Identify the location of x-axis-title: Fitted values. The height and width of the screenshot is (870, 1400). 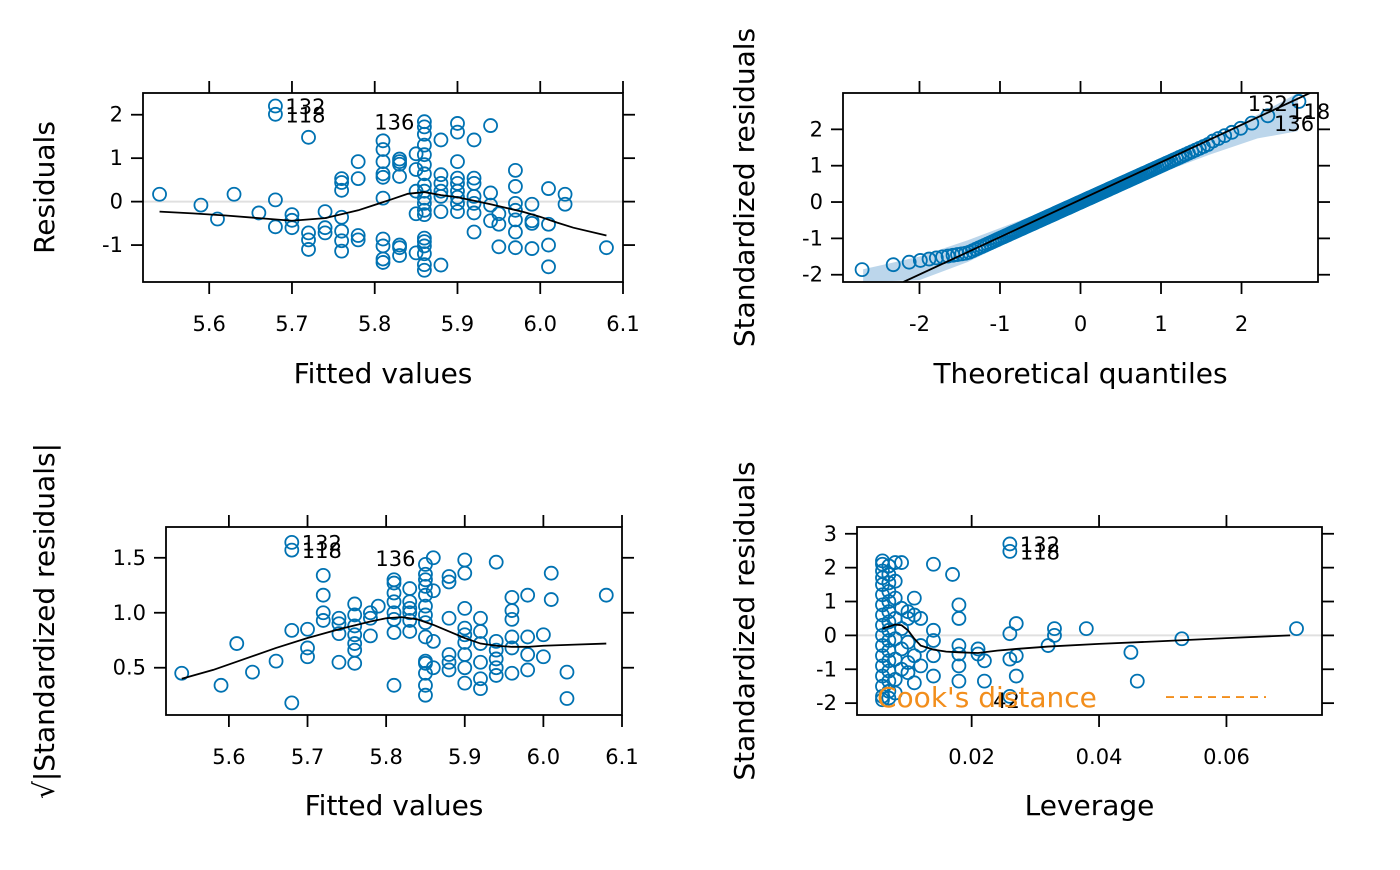
(394, 805).